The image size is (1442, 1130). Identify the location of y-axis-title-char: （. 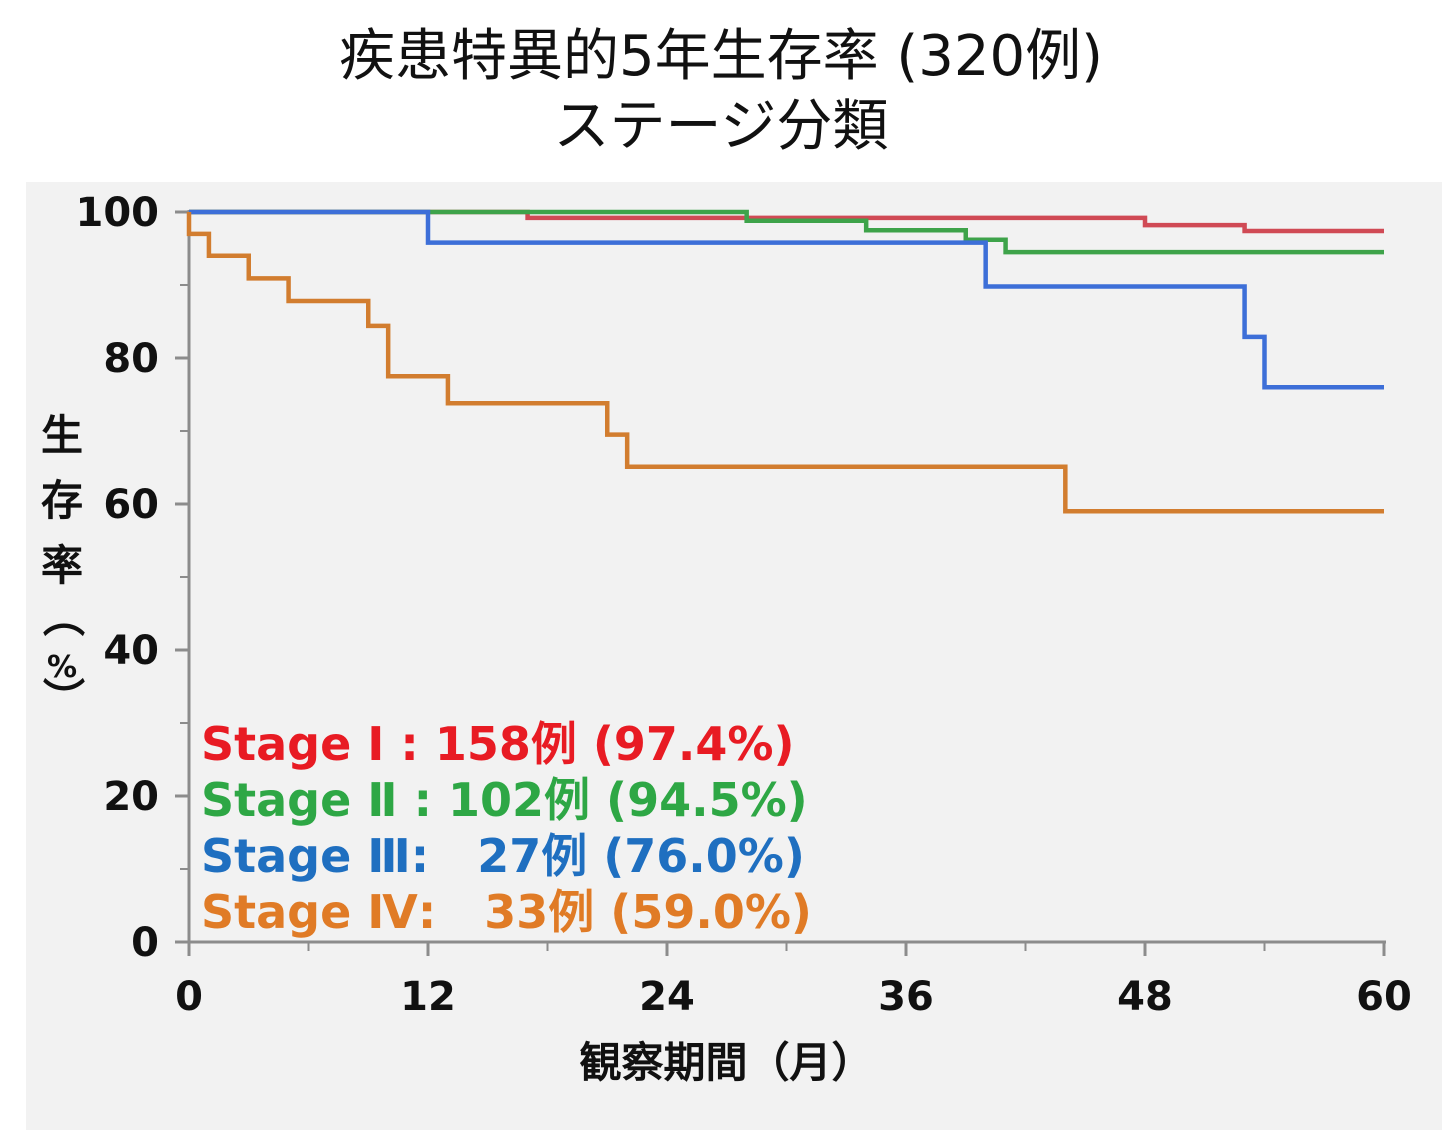
(62, 616).